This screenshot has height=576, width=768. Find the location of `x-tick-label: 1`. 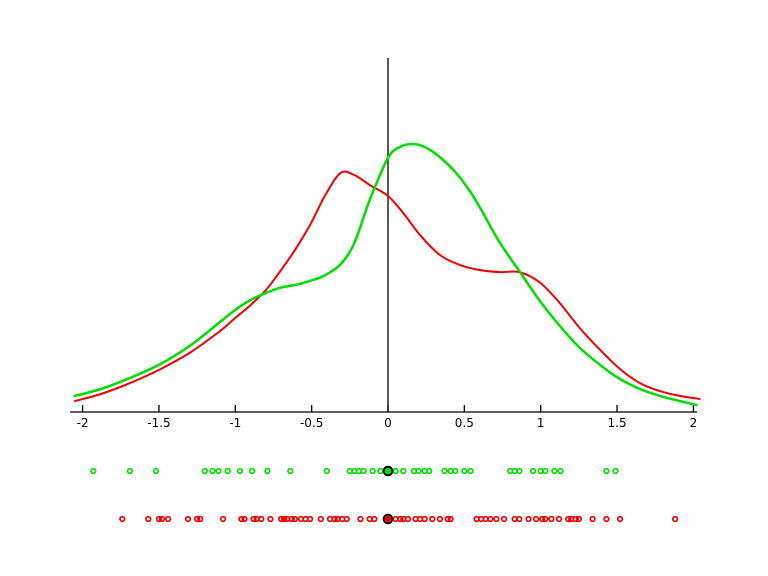

x-tick-label: 1 is located at coordinates (541, 423).